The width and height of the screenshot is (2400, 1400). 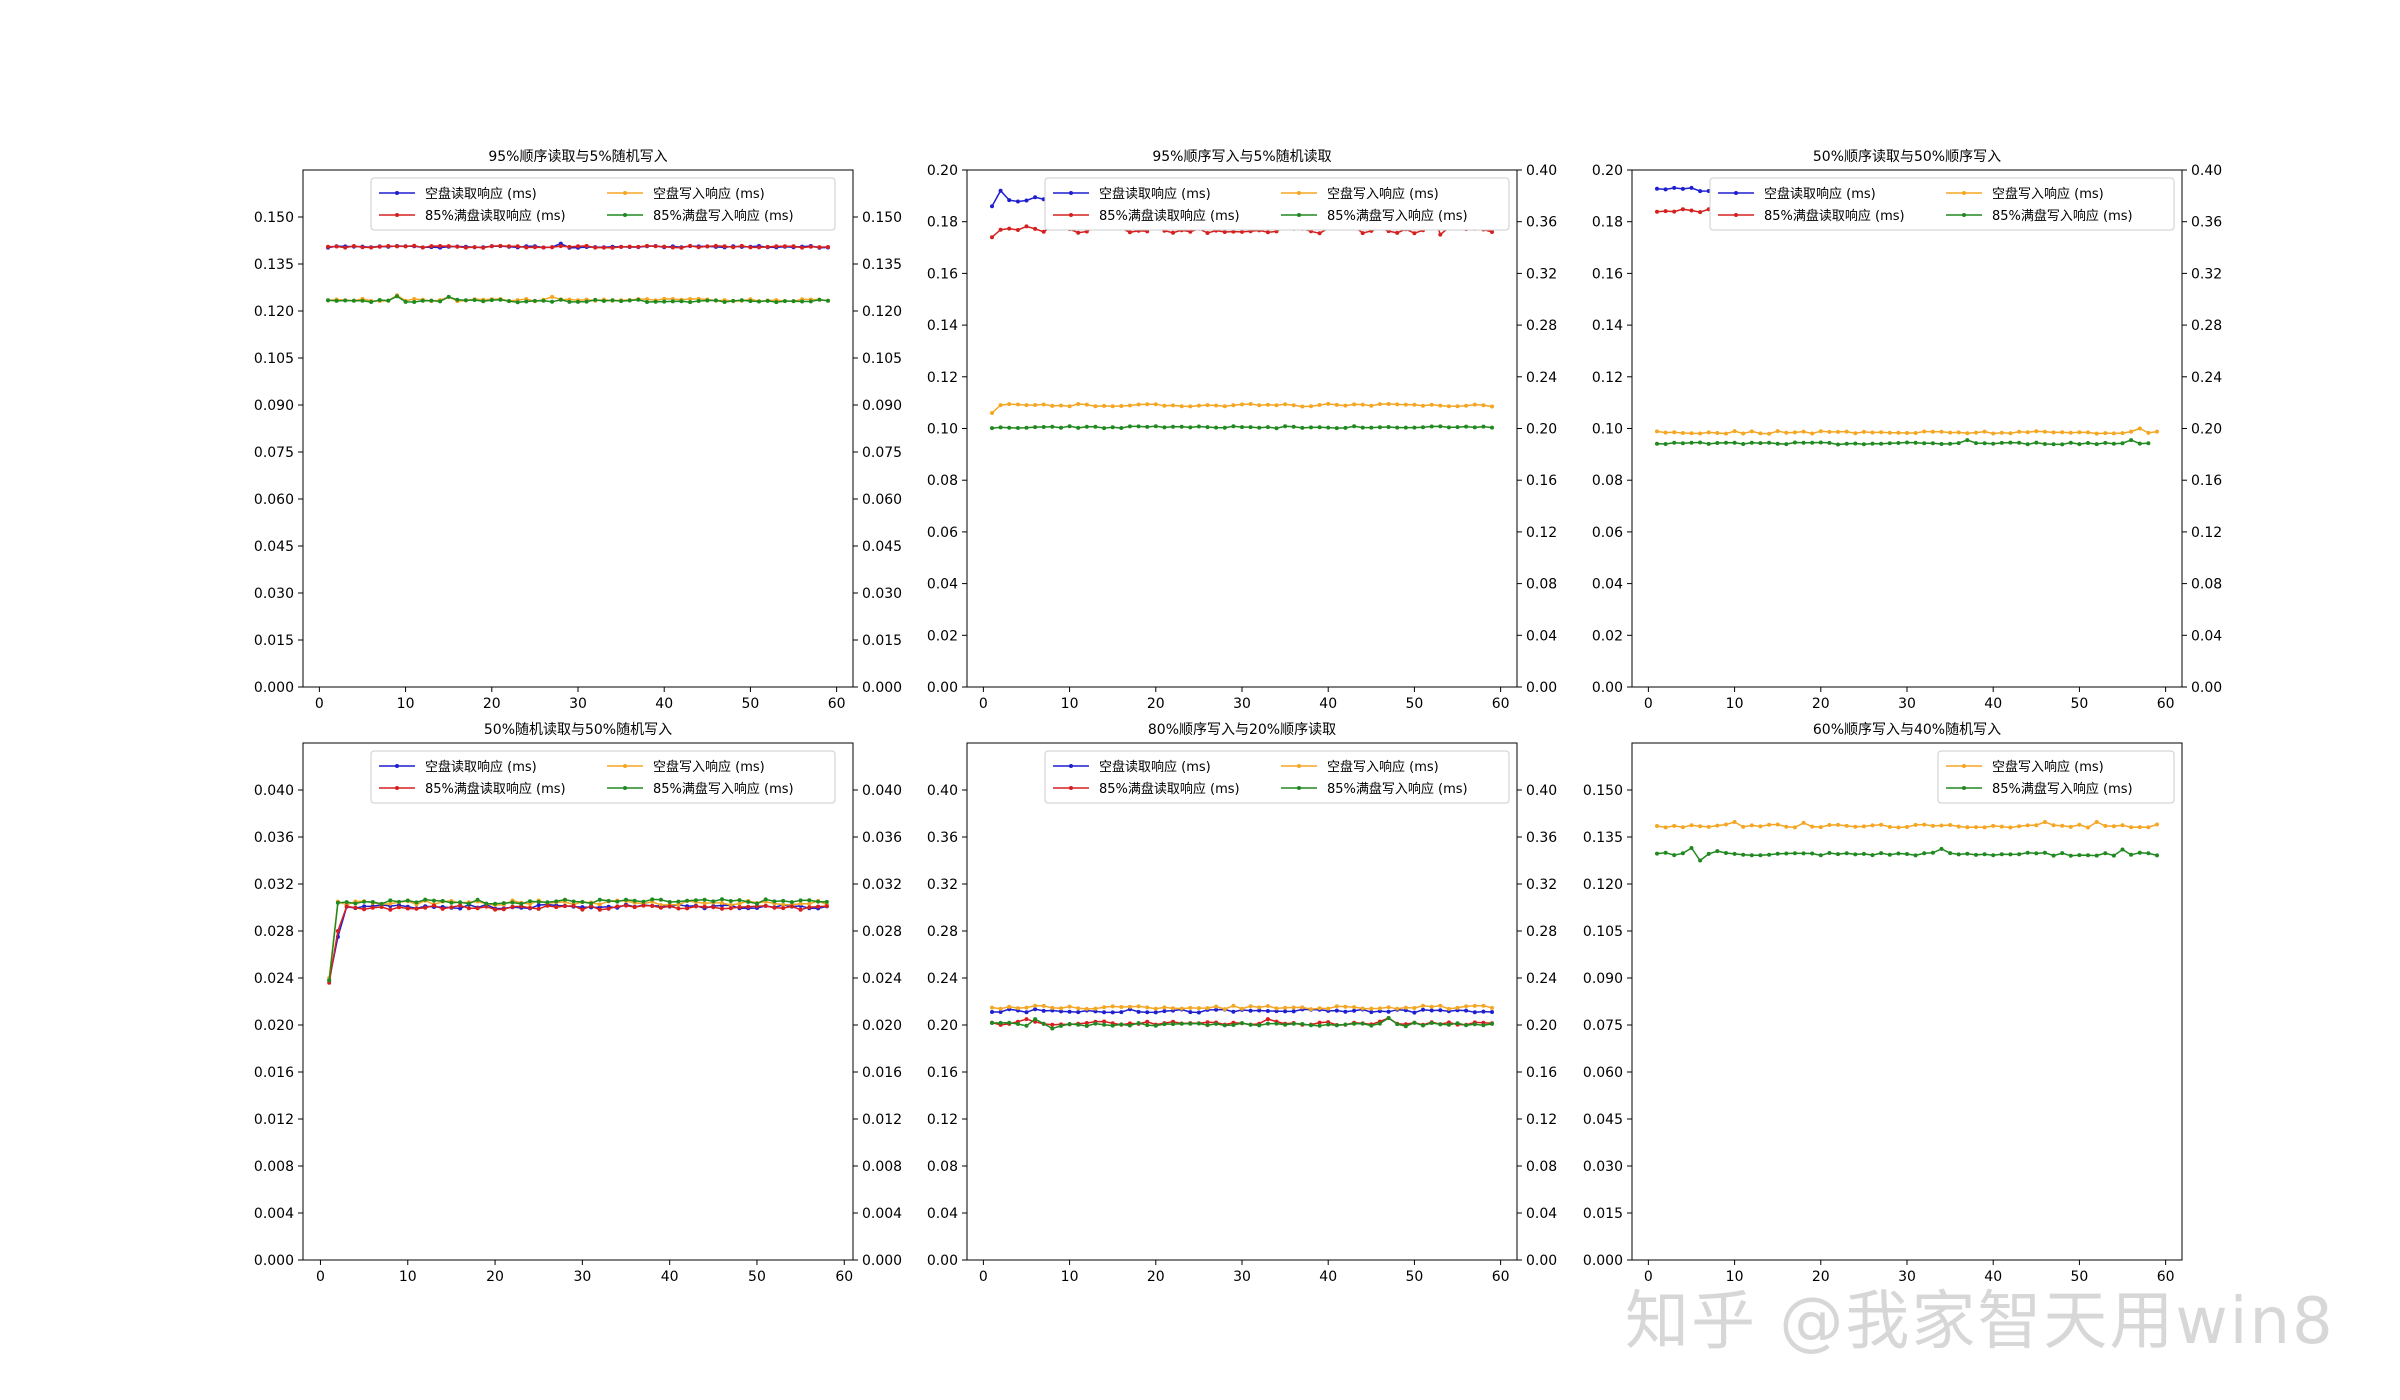 What do you see at coordinates (942, 1120) in the screenshot?
I see `y-tick-label: 0.12` at bounding box center [942, 1120].